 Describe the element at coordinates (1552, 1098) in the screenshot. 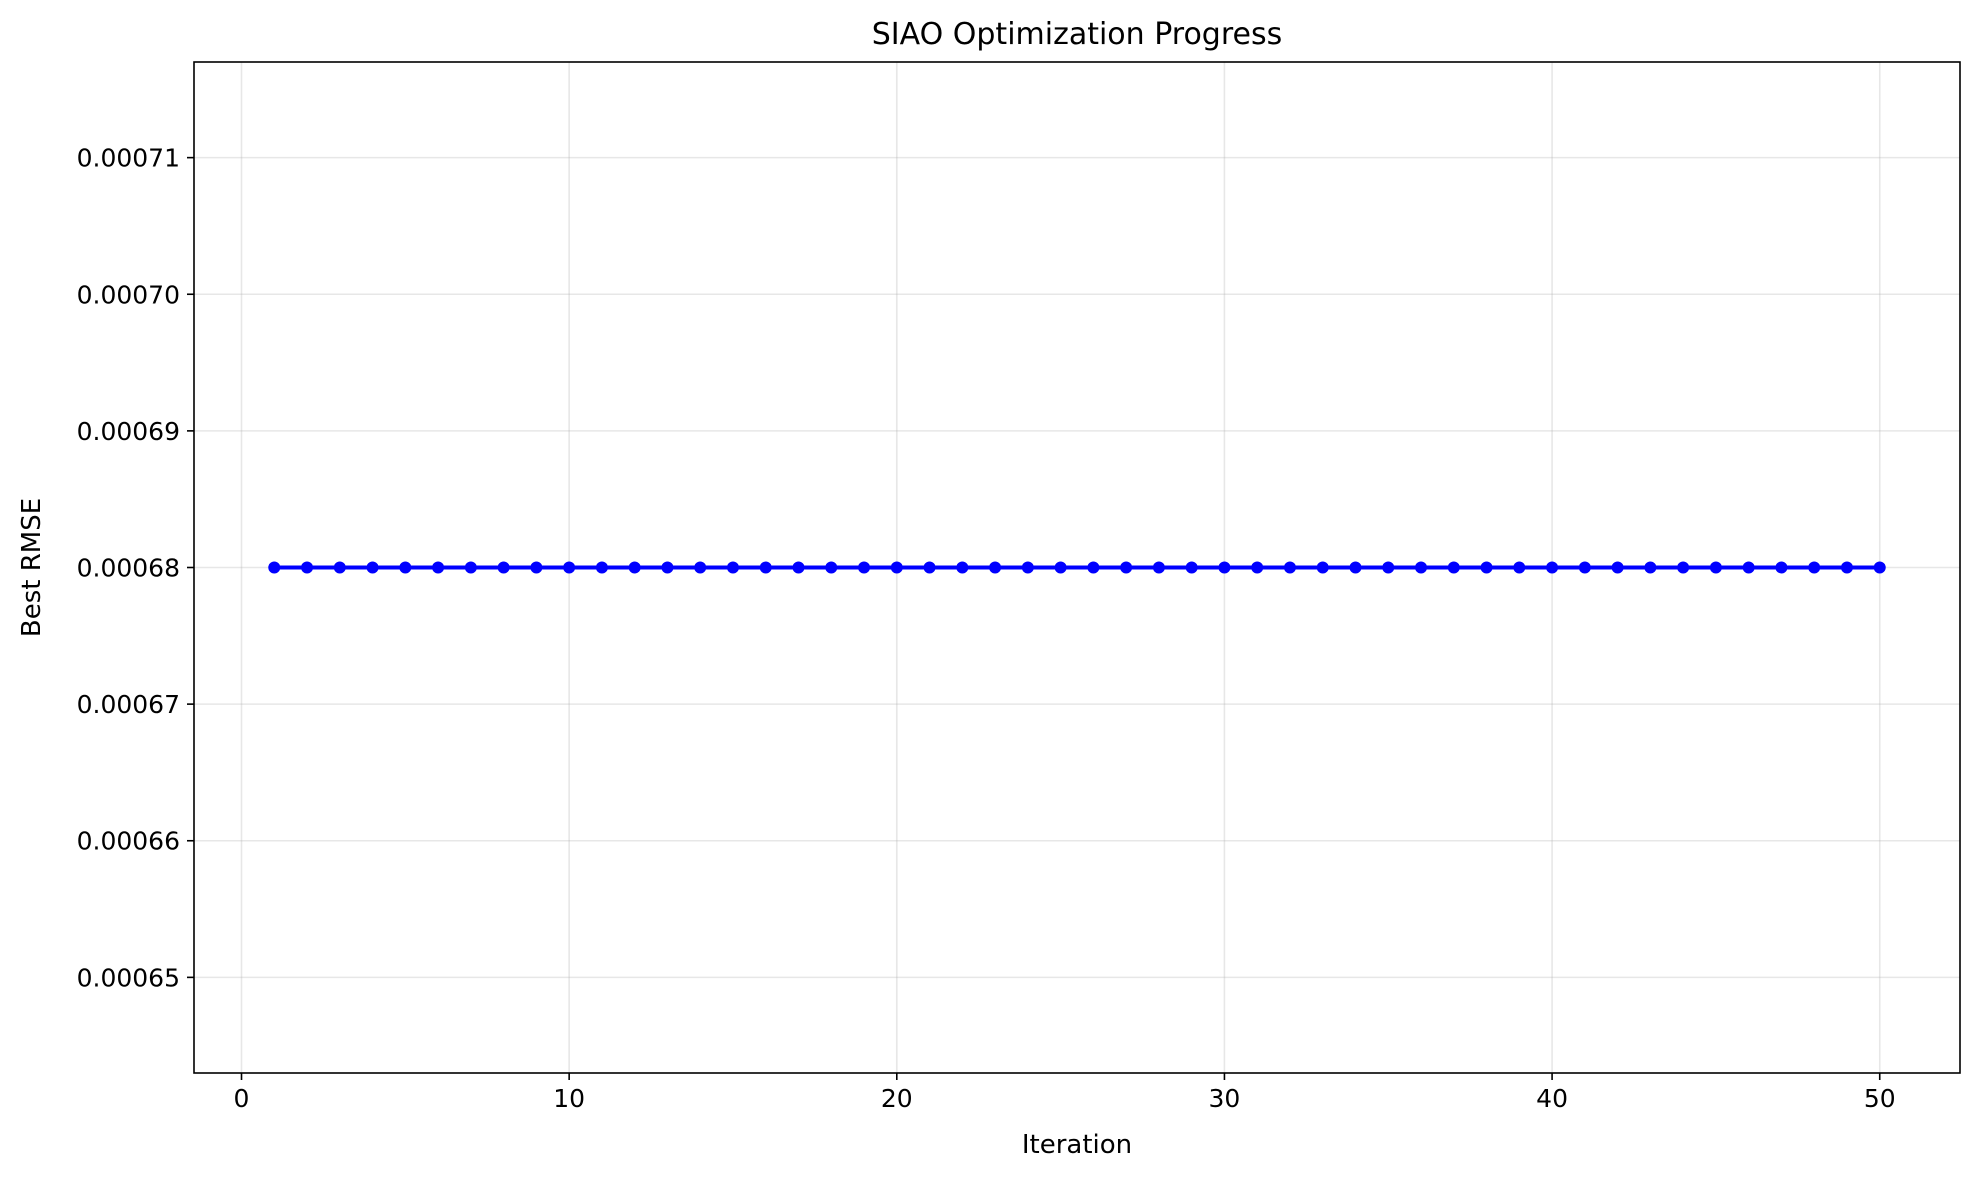

I see `x-tick-label: 40` at that location.